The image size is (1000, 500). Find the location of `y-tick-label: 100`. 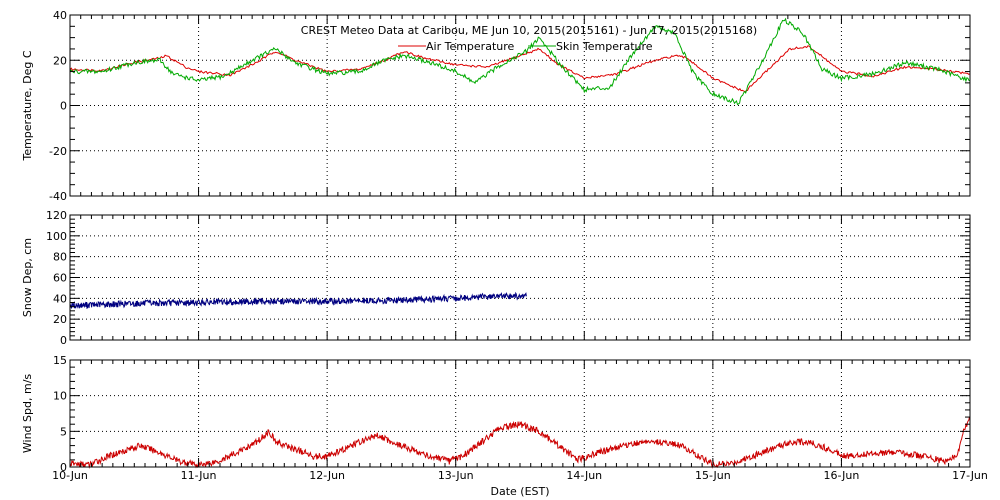

y-tick-label: 100 is located at coordinates (56, 236).